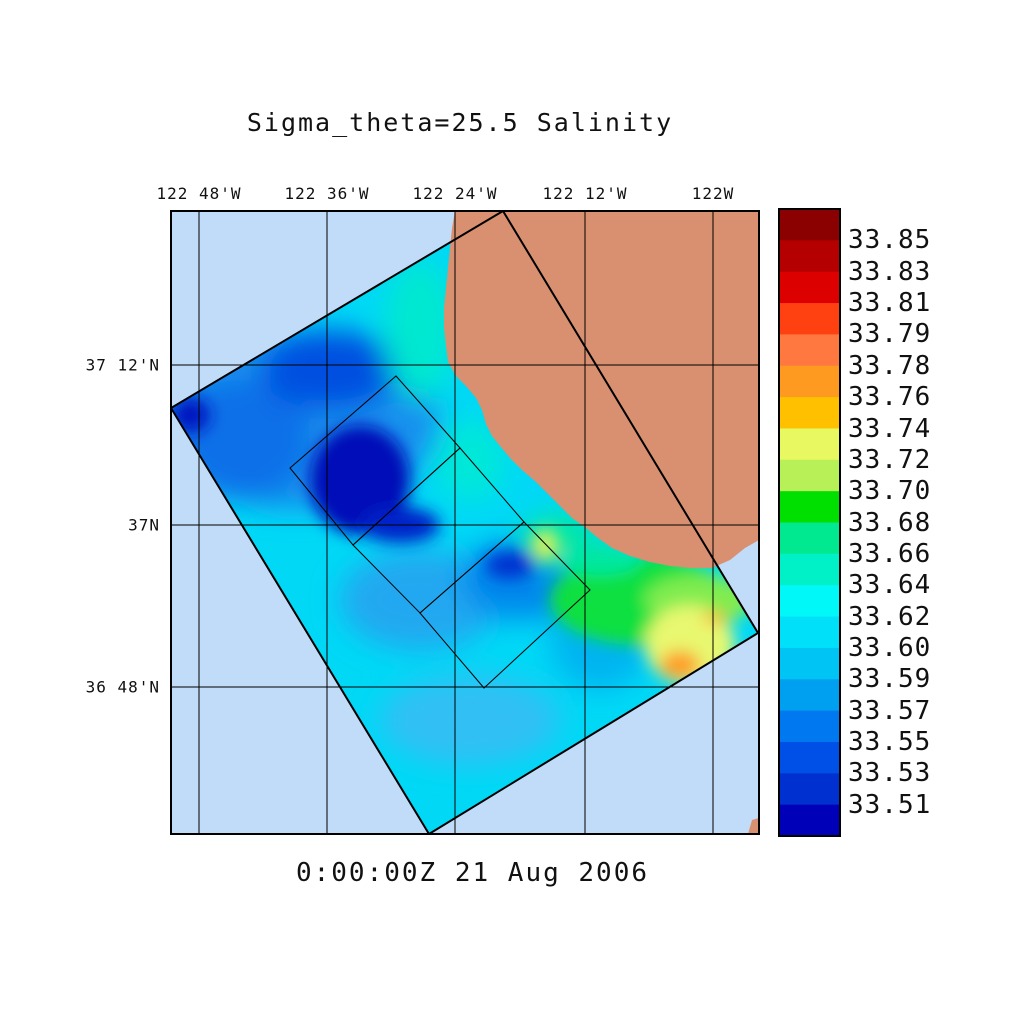 Image resolution: width=1024 pixels, height=1024 pixels. Describe the element at coordinates (472, 873) in the screenshot. I see `timestamp: 0:00:00Z 21 Aug 2006` at that location.